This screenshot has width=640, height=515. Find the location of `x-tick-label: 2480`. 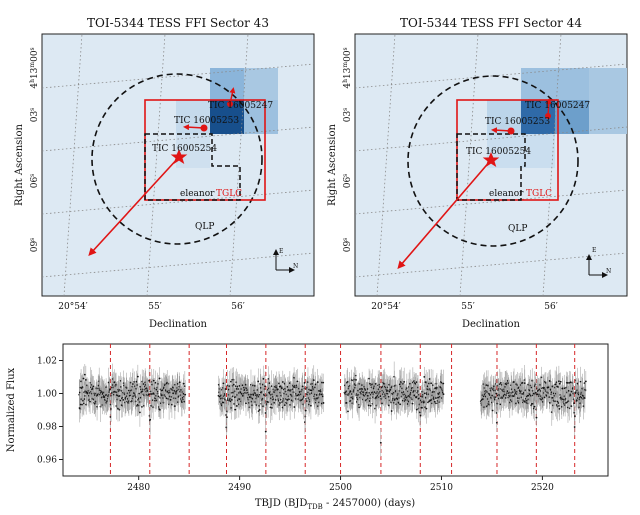

x-tick-label: 2480 is located at coordinates (138, 488).